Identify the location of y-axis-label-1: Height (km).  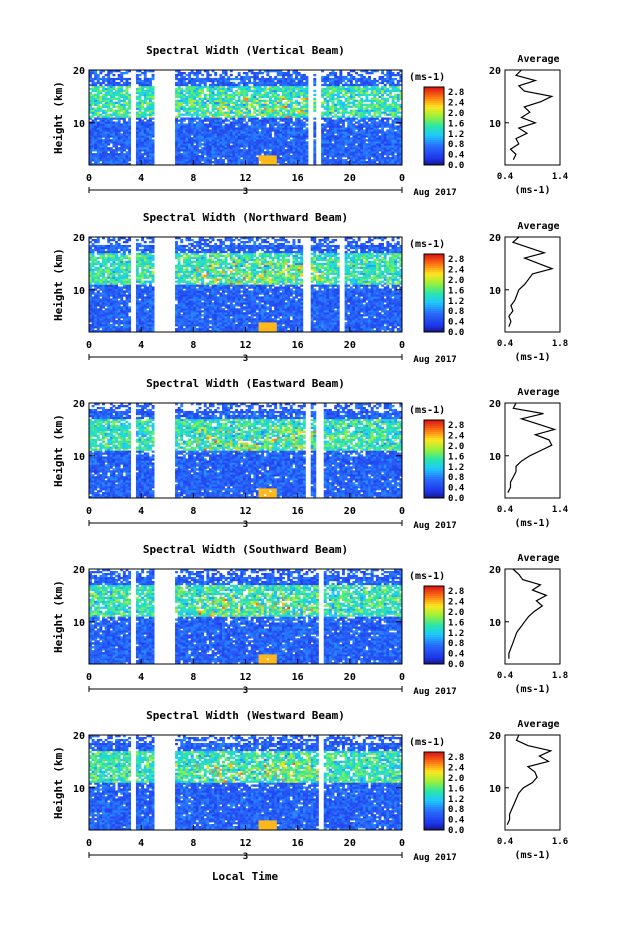
(58, 117).